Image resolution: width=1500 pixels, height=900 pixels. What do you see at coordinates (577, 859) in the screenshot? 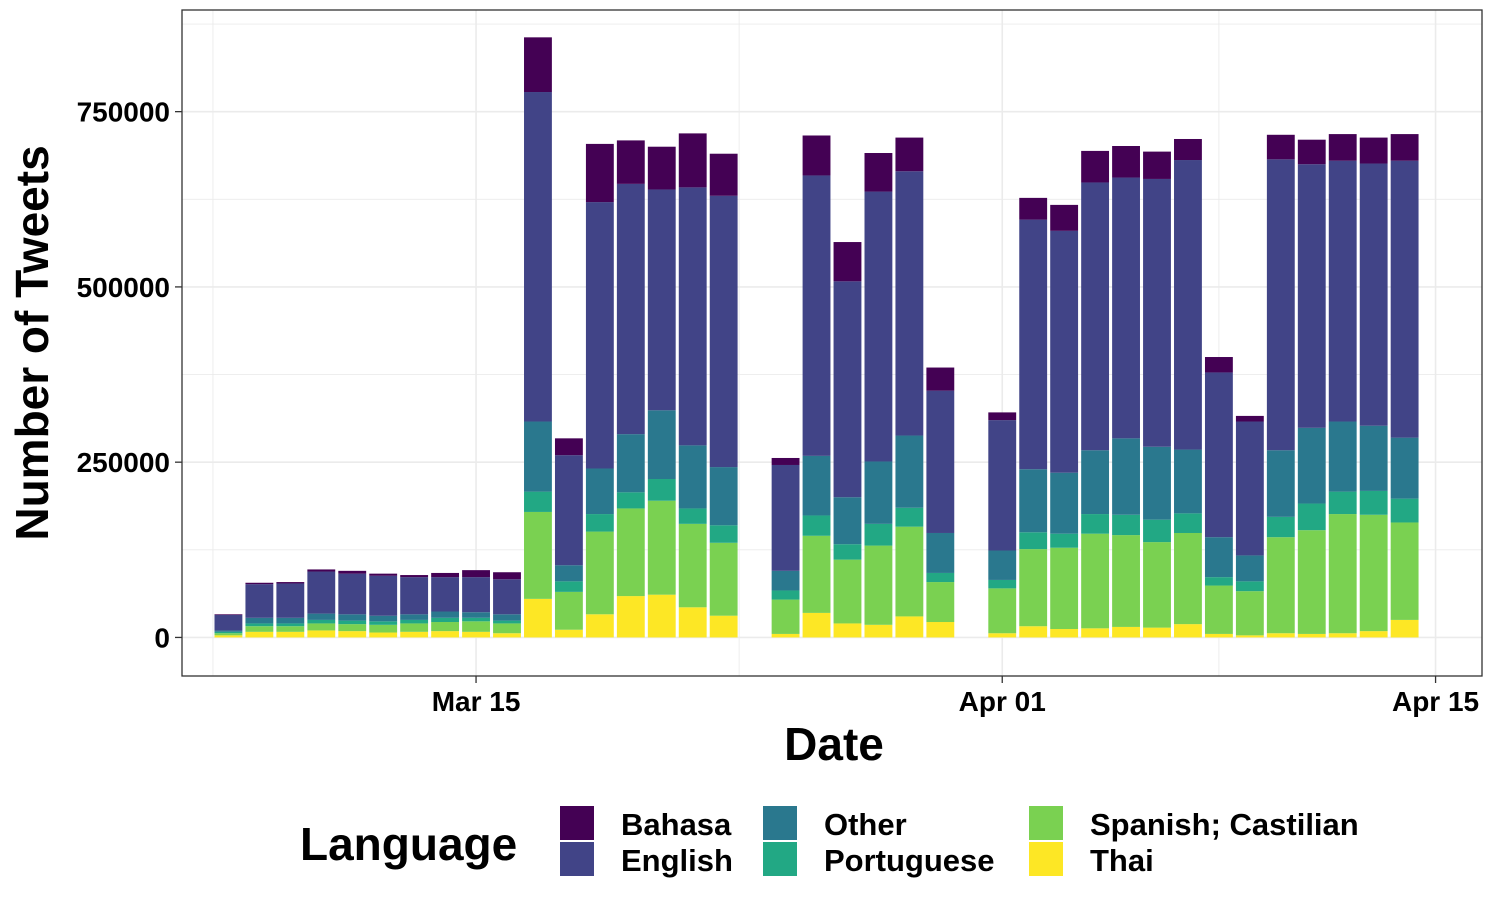
I see `legend-key-english` at bounding box center [577, 859].